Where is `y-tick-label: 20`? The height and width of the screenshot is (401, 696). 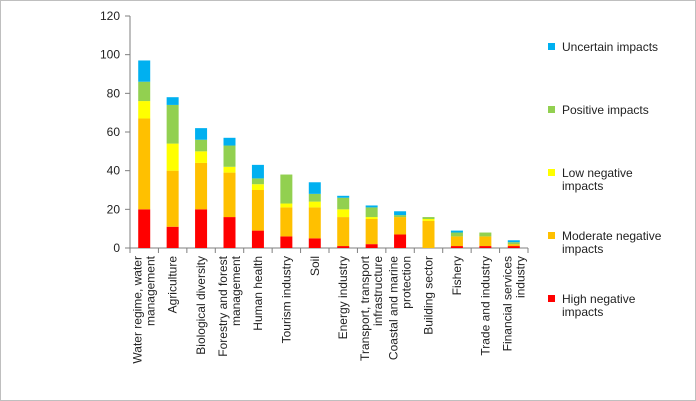
y-tick-label: 20 is located at coordinates (114, 209).